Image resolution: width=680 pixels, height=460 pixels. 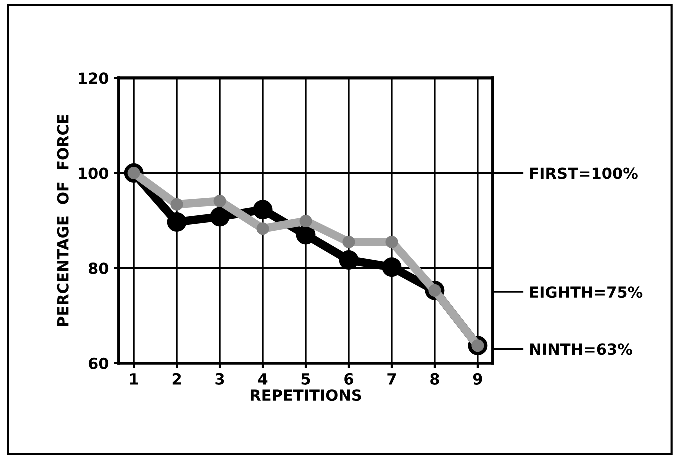 What do you see at coordinates (220, 379) in the screenshot?
I see `x-tick-label: 3` at bounding box center [220, 379].